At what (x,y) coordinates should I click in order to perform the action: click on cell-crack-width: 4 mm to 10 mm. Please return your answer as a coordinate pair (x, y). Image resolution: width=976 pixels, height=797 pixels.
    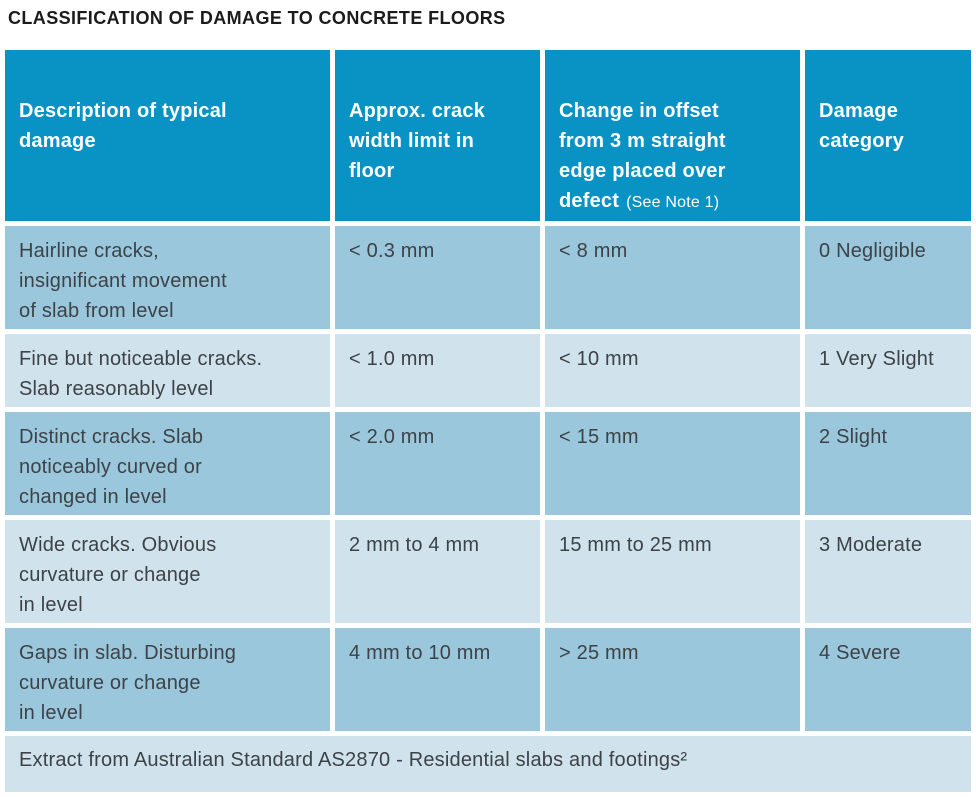
    Looking at the image, I should click on (437, 679).